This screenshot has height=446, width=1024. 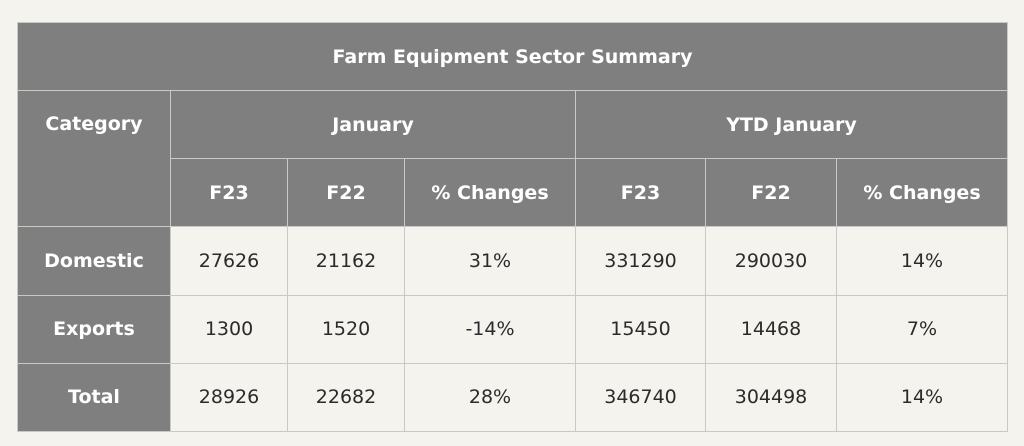 What do you see at coordinates (229, 193) in the screenshot?
I see `subheader-jan-f23: F23` at bounding box center [229, 193].